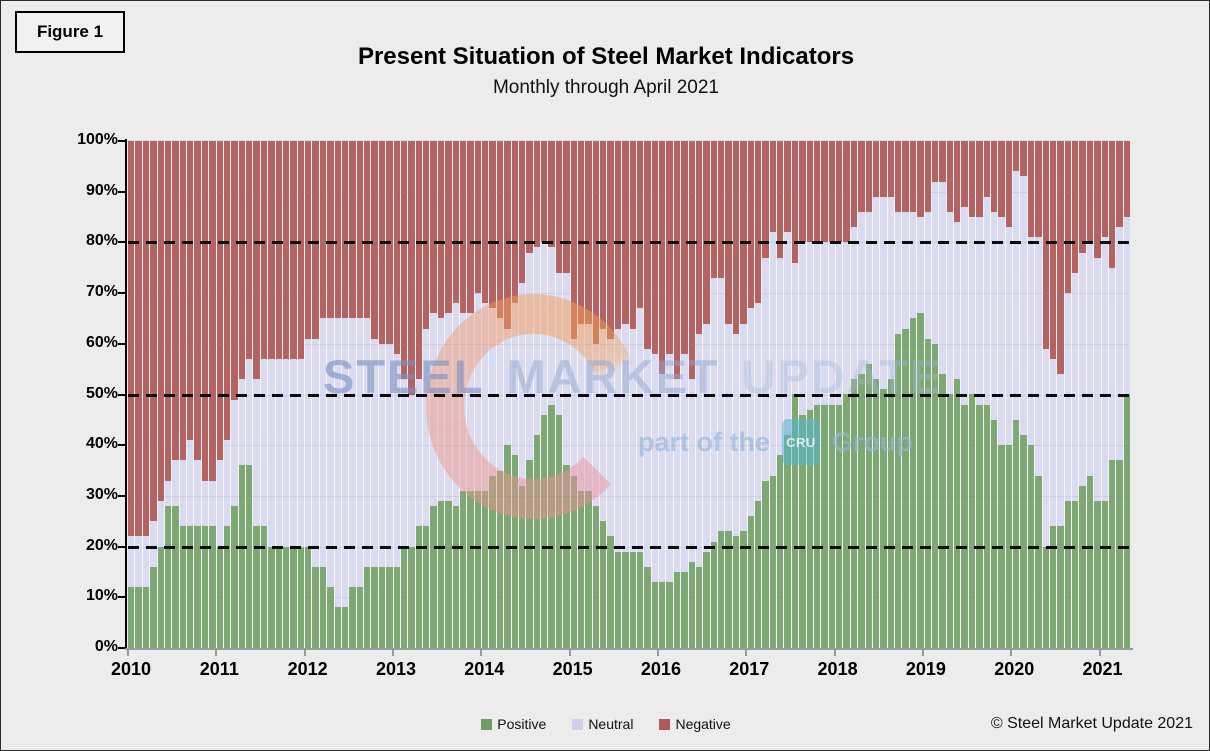 The height and width of the screenshot is (751, 1210). I want to click on negative-swatch-icon, so click(665, 724).